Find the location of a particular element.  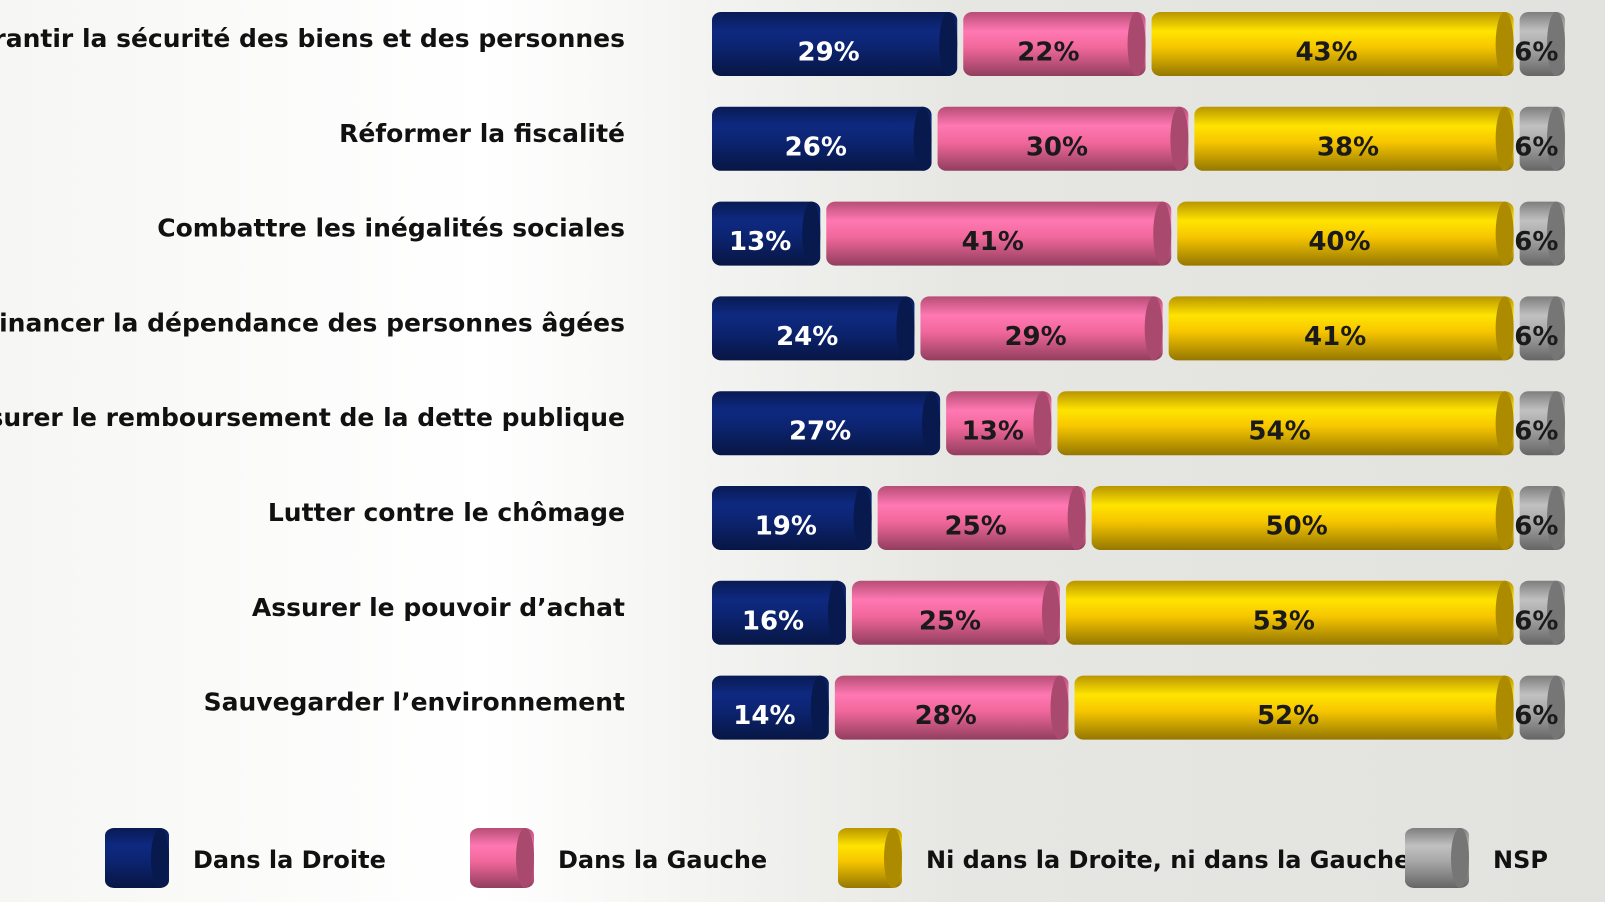

value-label: 19% is located at coordinates (786, 527).